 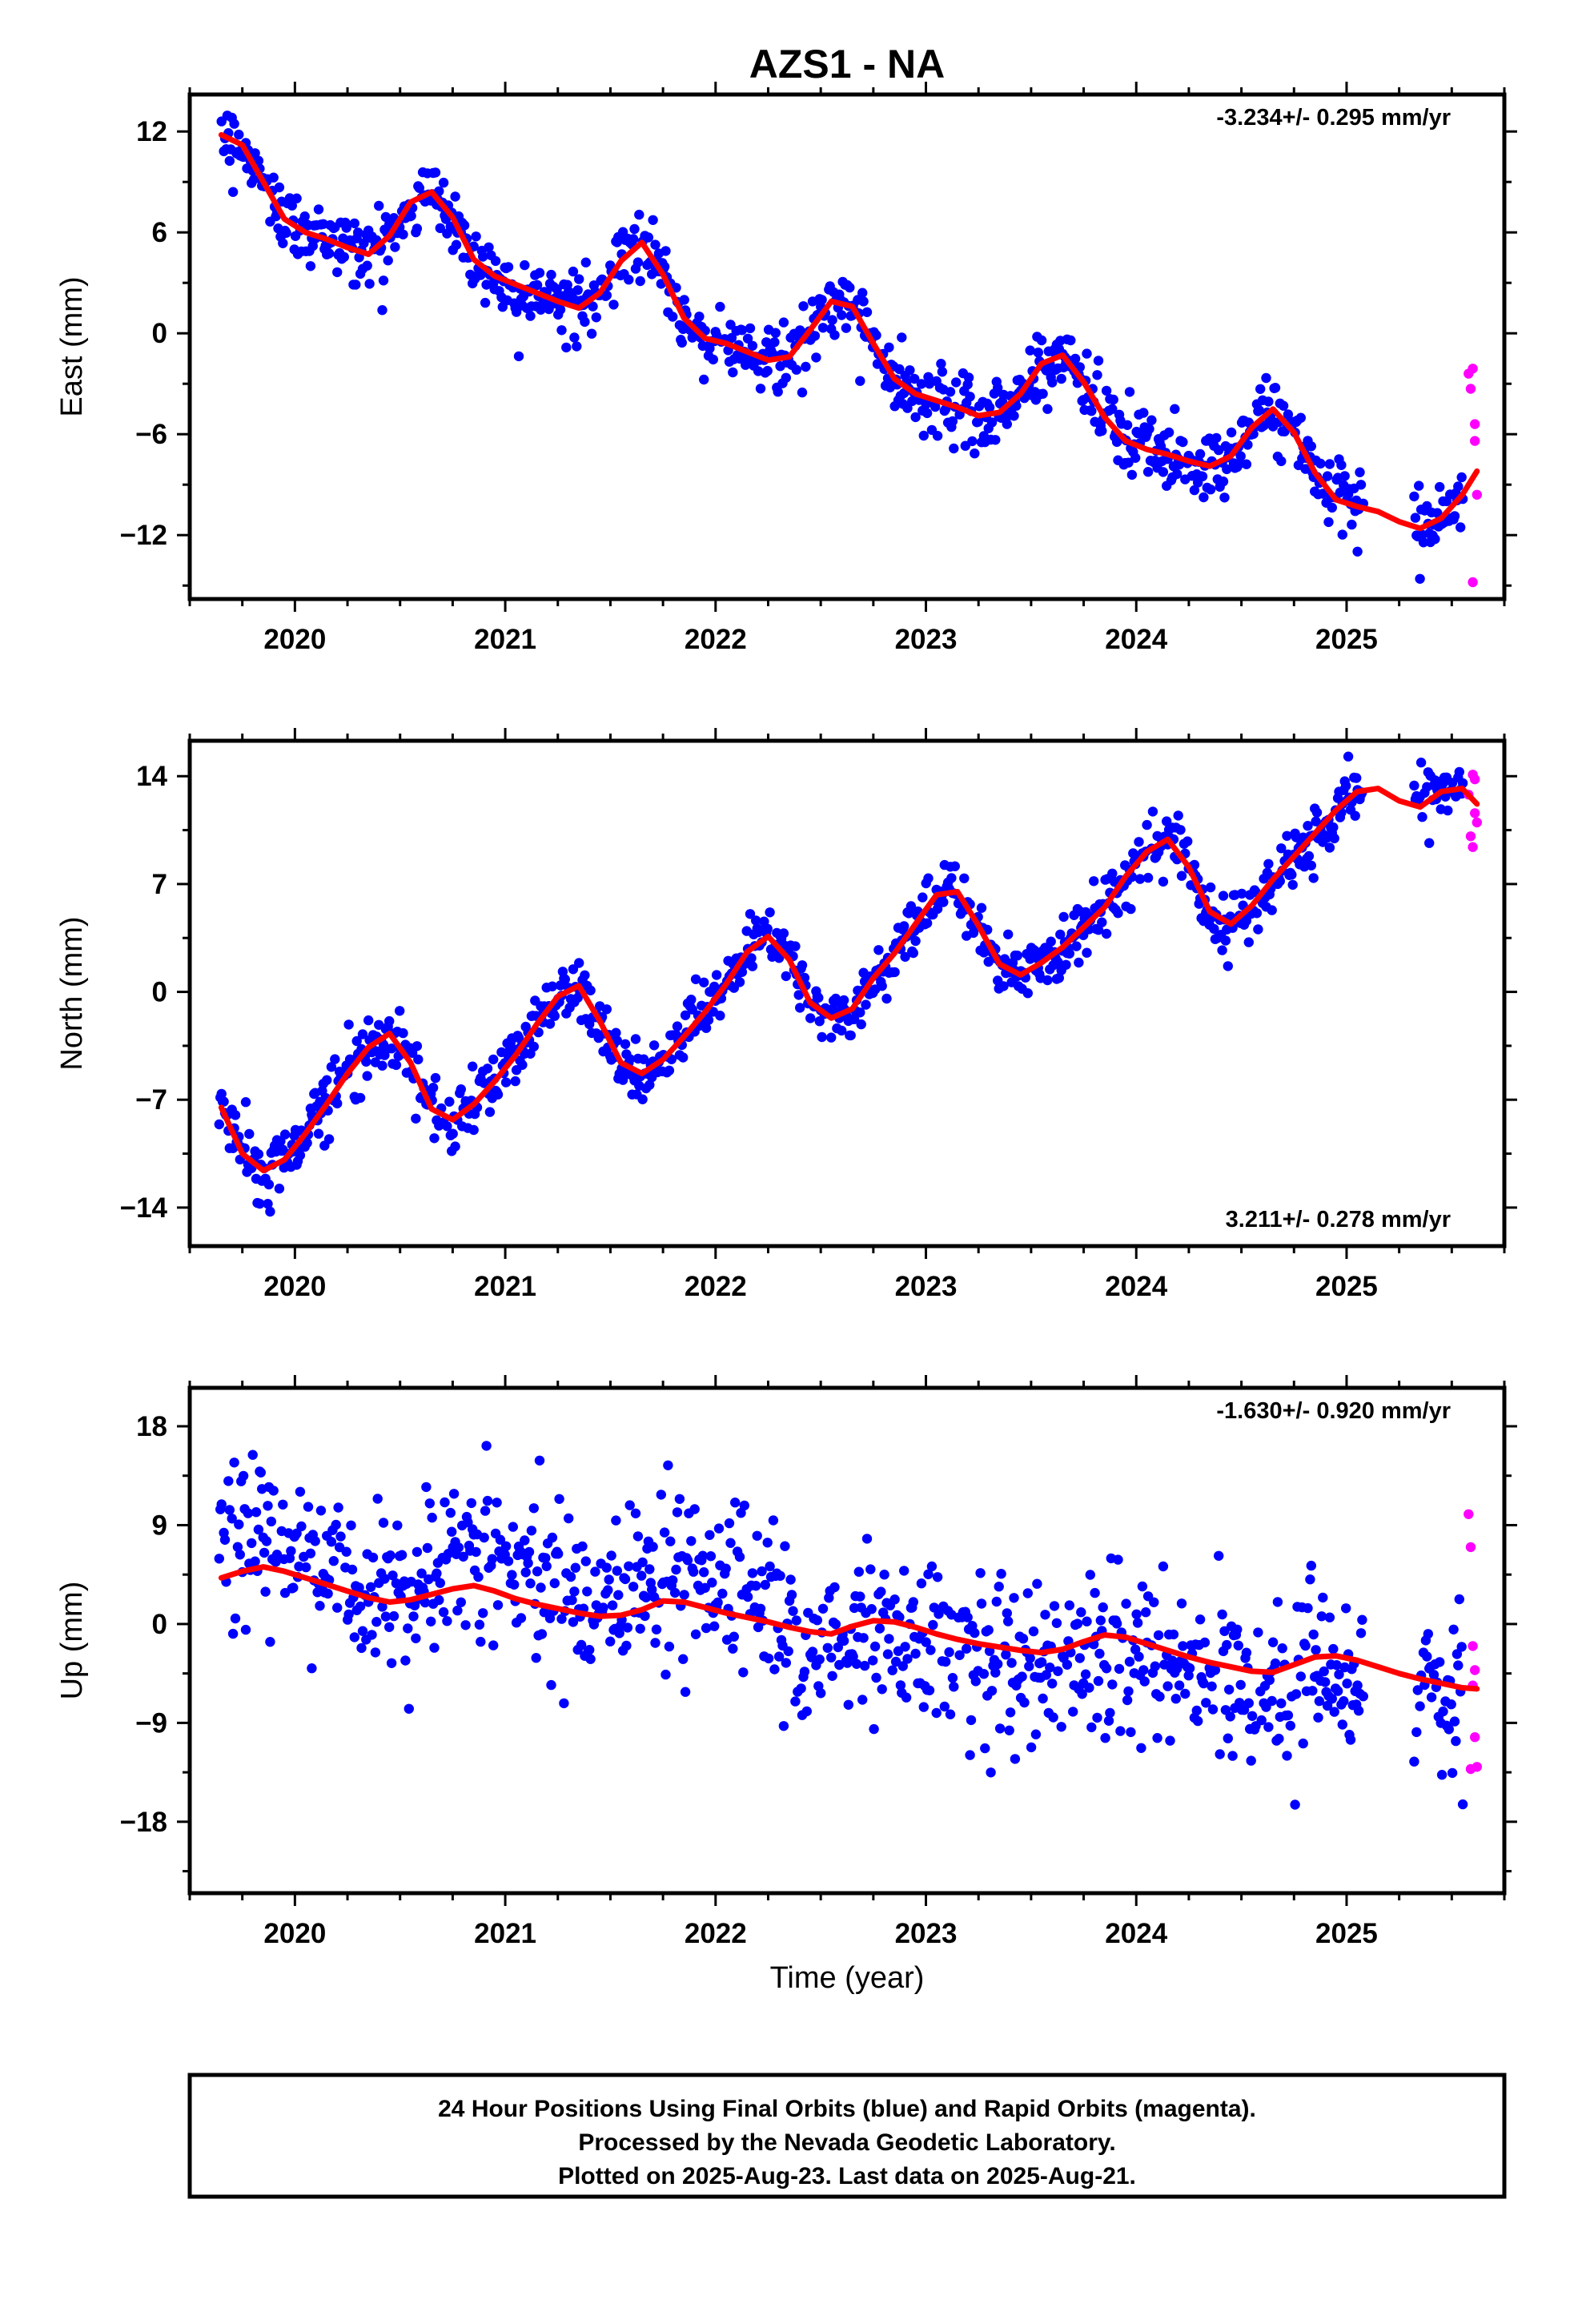 What do you see at coordinates (159, 884) in the screenshot?
I see `y-tick-label: 7` at bounding box center [159, 884].